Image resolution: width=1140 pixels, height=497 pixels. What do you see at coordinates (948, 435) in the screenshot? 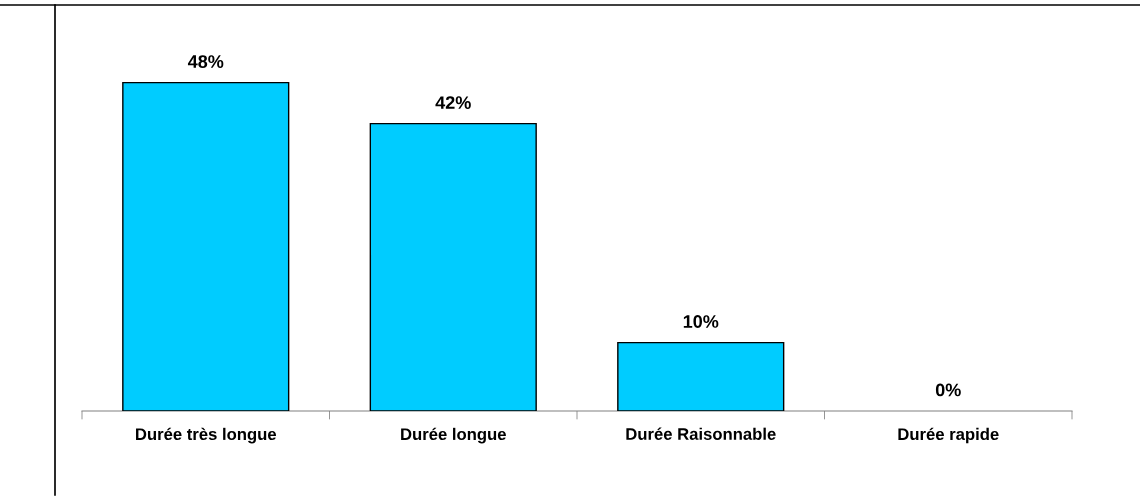
I see `x-tick-label: Durée rapide` at bounding box center [948, 435].